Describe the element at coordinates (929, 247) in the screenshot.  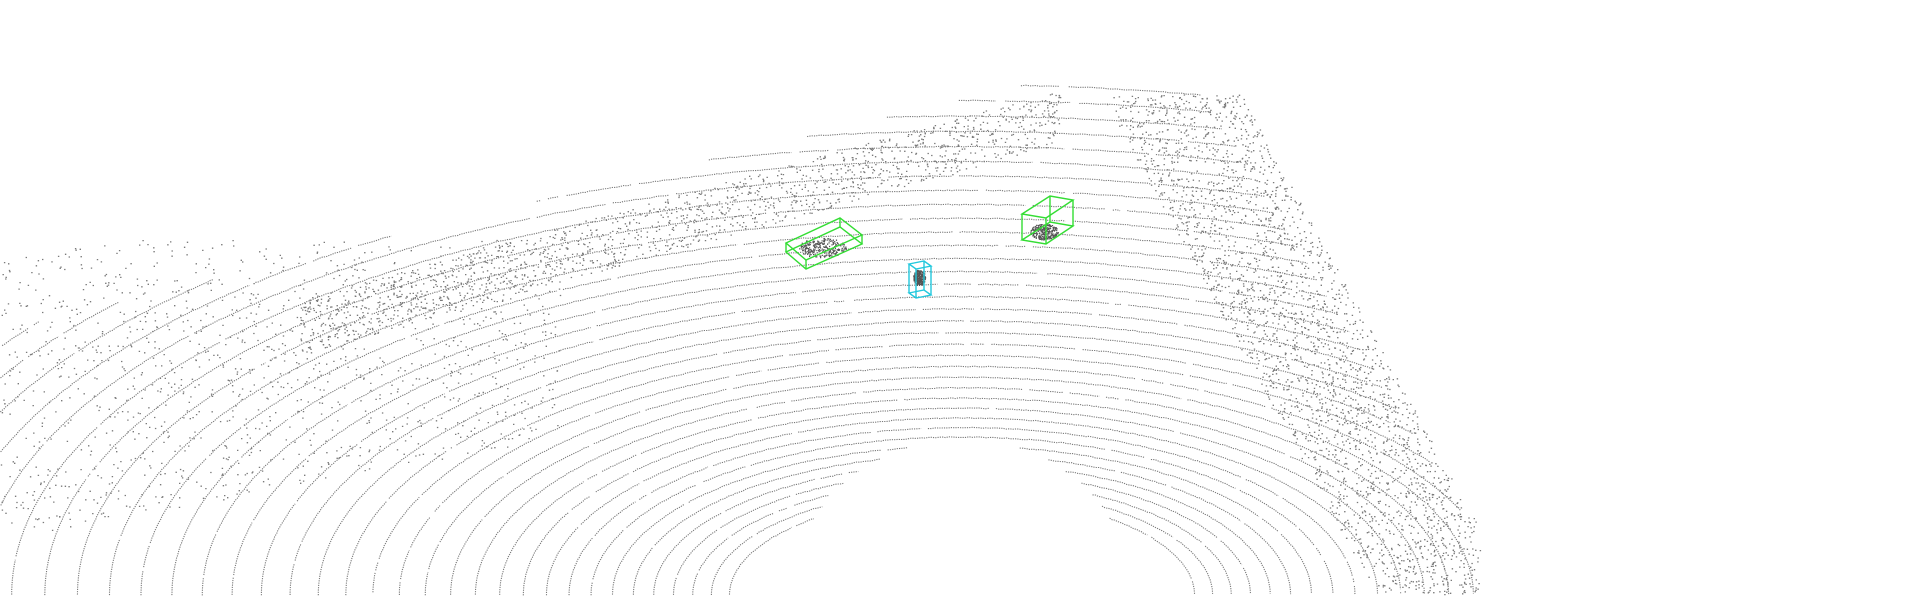
I see `detection-boxes` at that location.